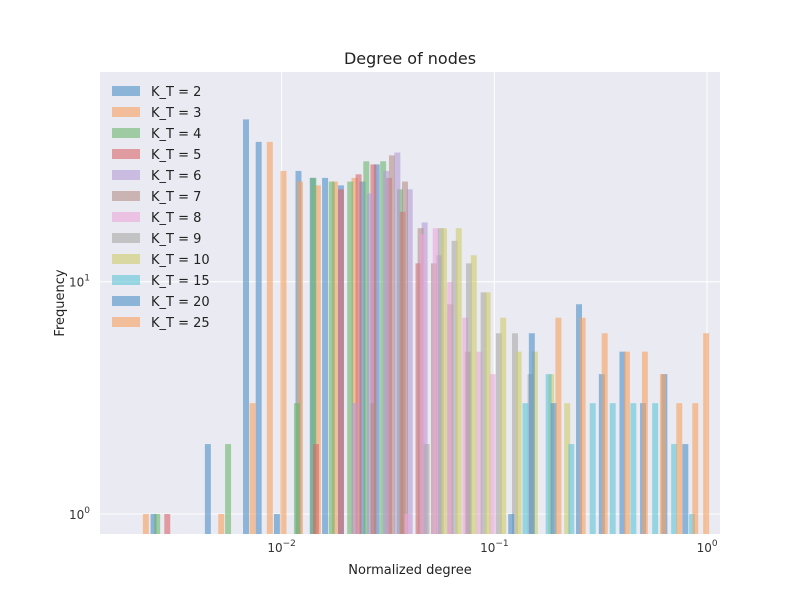  I want to click on x-tick-label-1: 10⁻¹, so click(494, 547).